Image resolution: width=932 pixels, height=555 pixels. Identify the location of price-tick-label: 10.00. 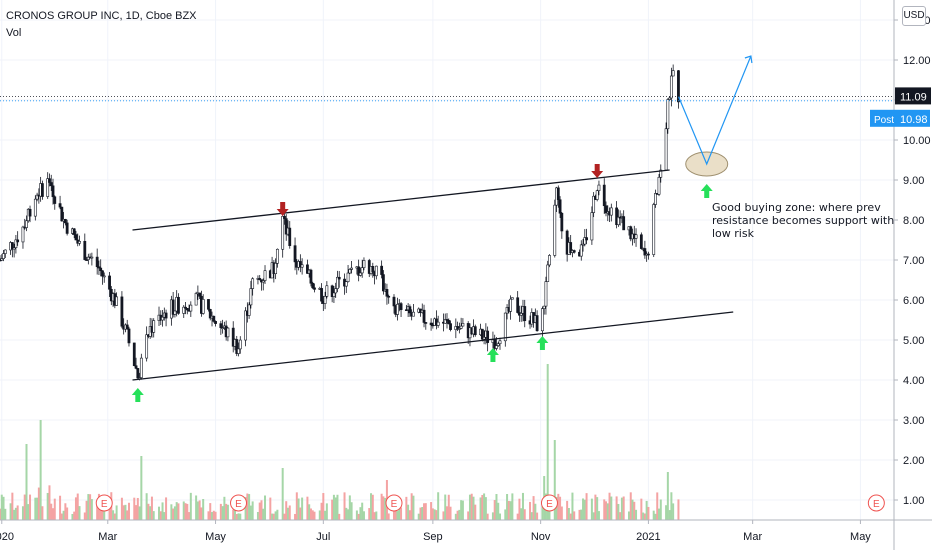
(917, 141).